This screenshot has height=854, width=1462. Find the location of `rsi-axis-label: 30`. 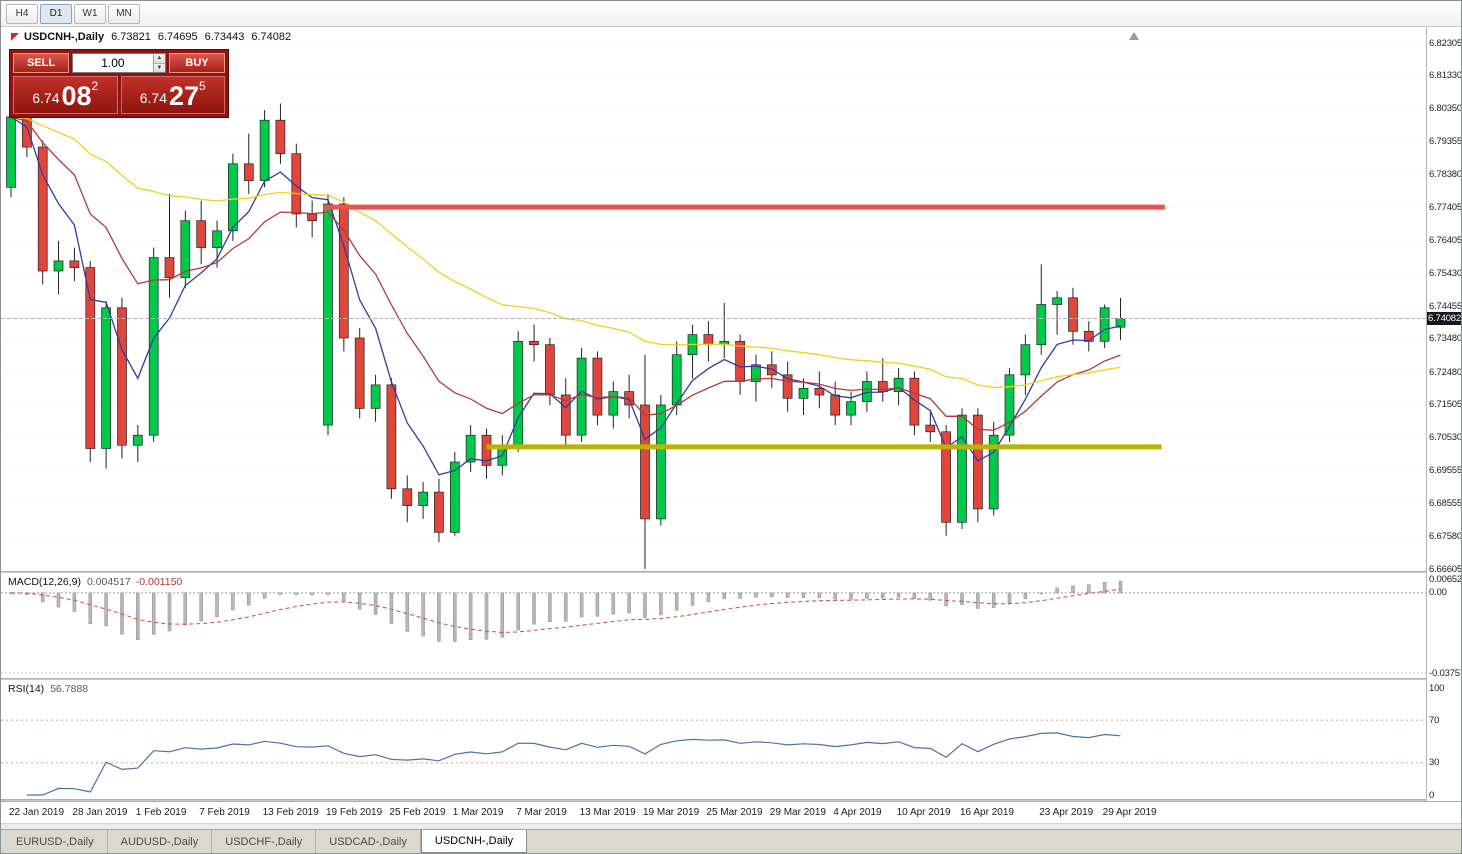

rsi-axis-label: 30 is located at coordinates (1434, 763).